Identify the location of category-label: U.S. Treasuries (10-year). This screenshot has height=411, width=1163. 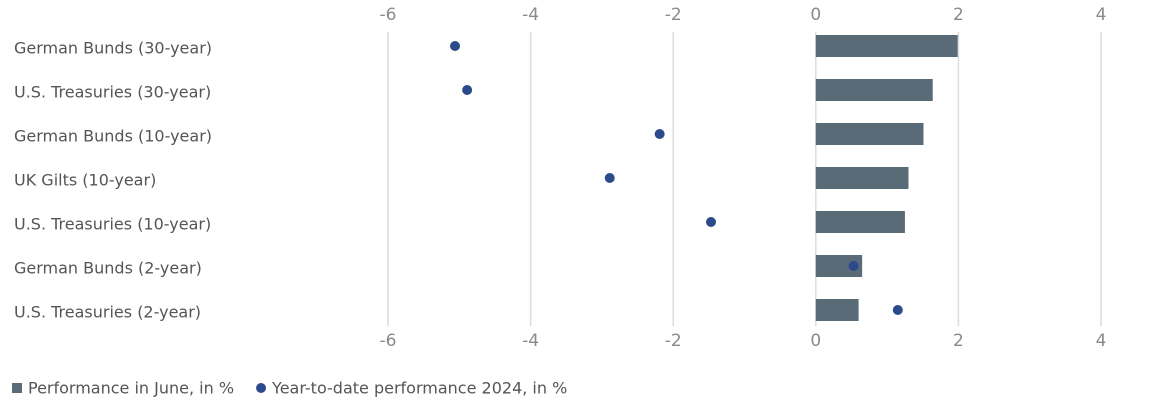
(112, 224).